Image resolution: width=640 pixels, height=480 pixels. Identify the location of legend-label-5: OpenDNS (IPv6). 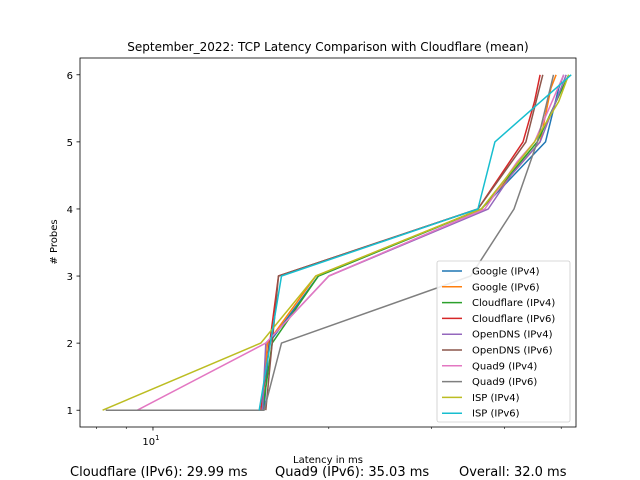
(512, 351).